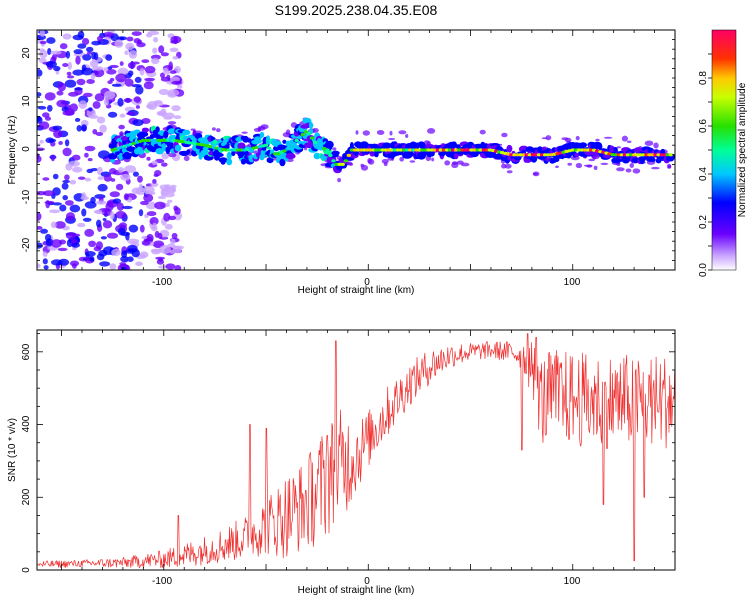  What do you see at coordinates (742, 149) in the screenshot?
I see `colorbar-label: Normalized spectral amplitude` at bounding box center [742, 149].